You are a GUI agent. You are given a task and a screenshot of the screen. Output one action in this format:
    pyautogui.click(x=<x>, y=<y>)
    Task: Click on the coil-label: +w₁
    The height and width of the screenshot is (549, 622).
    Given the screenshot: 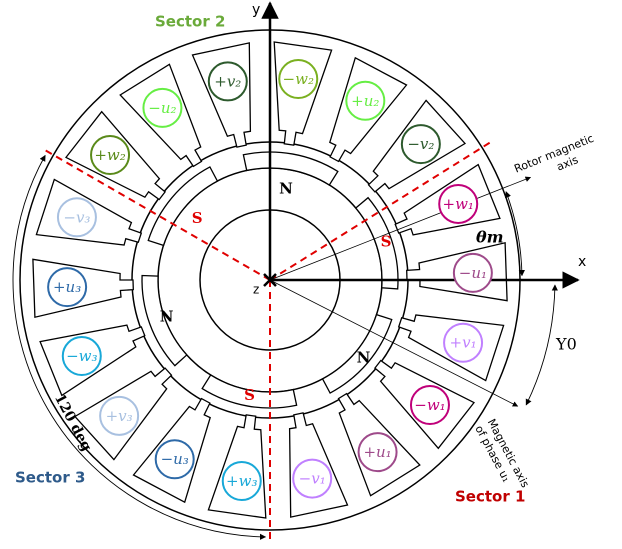 What is the action you would take?
    pyautogui.click(x=458, y=204)
    